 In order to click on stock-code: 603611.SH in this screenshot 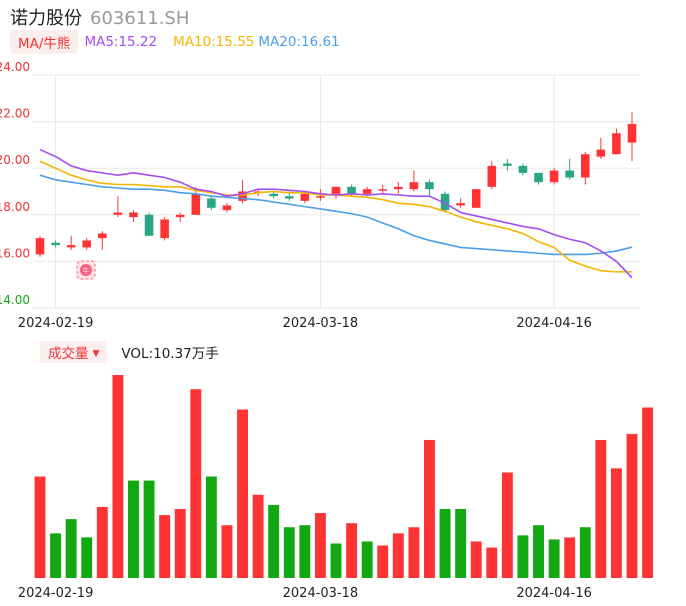, I will do `click(140, 18)`.